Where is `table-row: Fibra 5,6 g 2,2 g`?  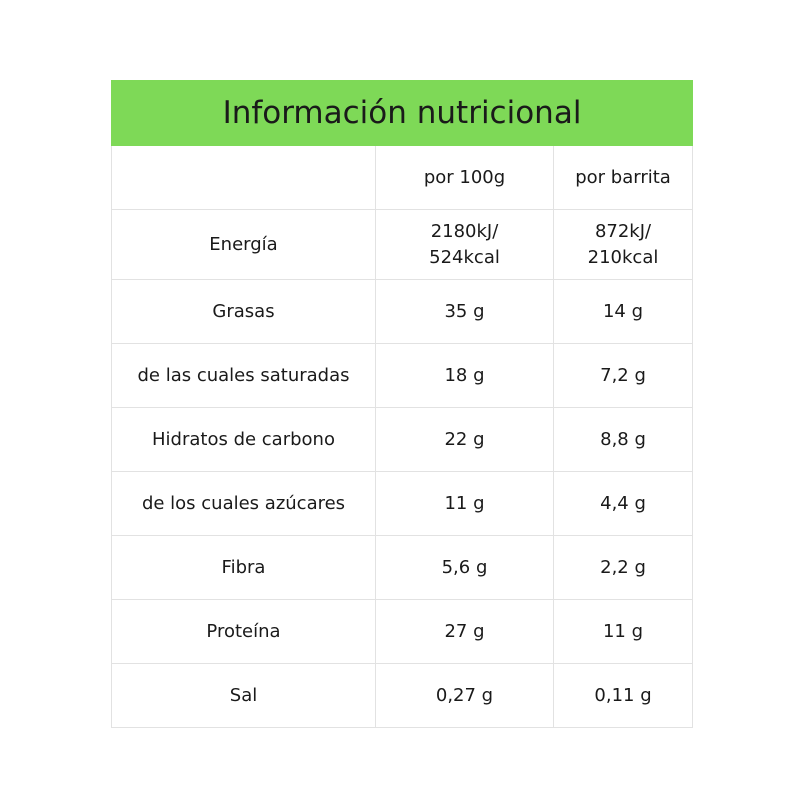 table-row: Fibra 5,6 g 2,2 g is located at coordinates (402, 567).